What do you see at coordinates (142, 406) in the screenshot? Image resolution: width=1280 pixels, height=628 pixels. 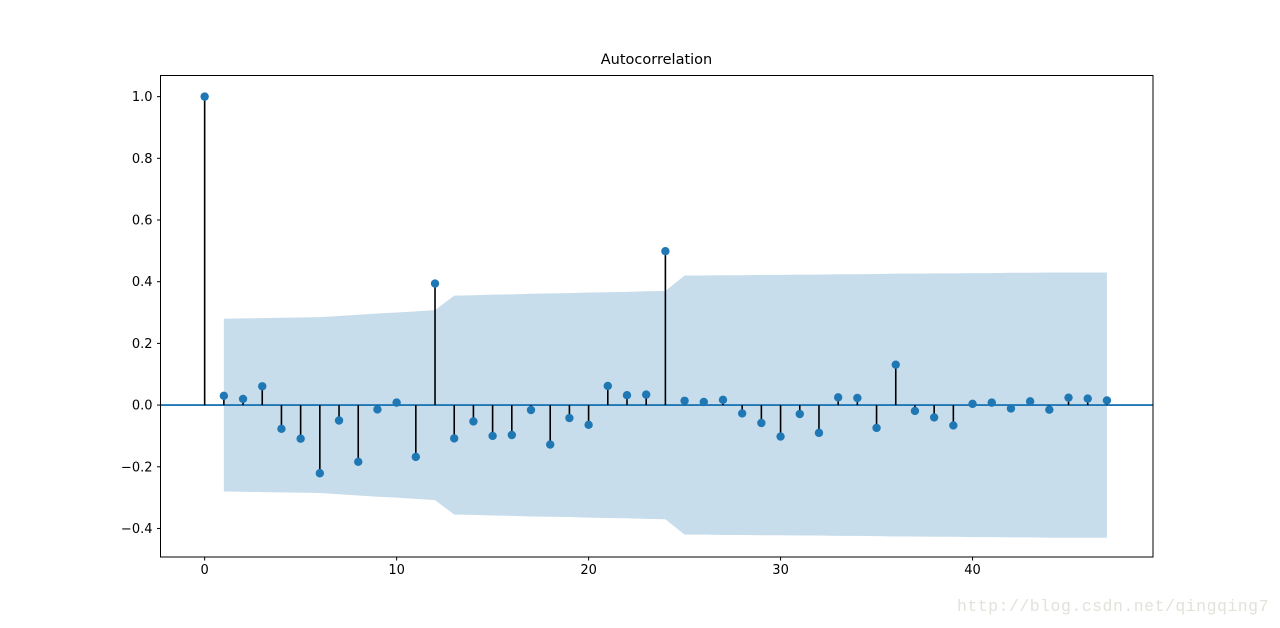 I see `y-tick-label: 0.0` at bounding box center [142, 406].